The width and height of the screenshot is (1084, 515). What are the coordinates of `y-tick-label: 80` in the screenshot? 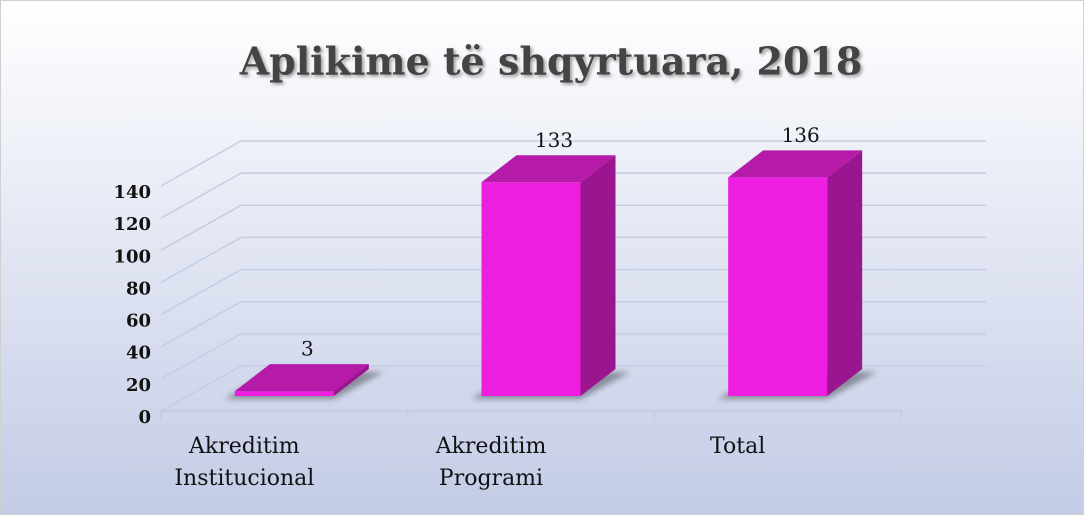 It's located at (138, 288).